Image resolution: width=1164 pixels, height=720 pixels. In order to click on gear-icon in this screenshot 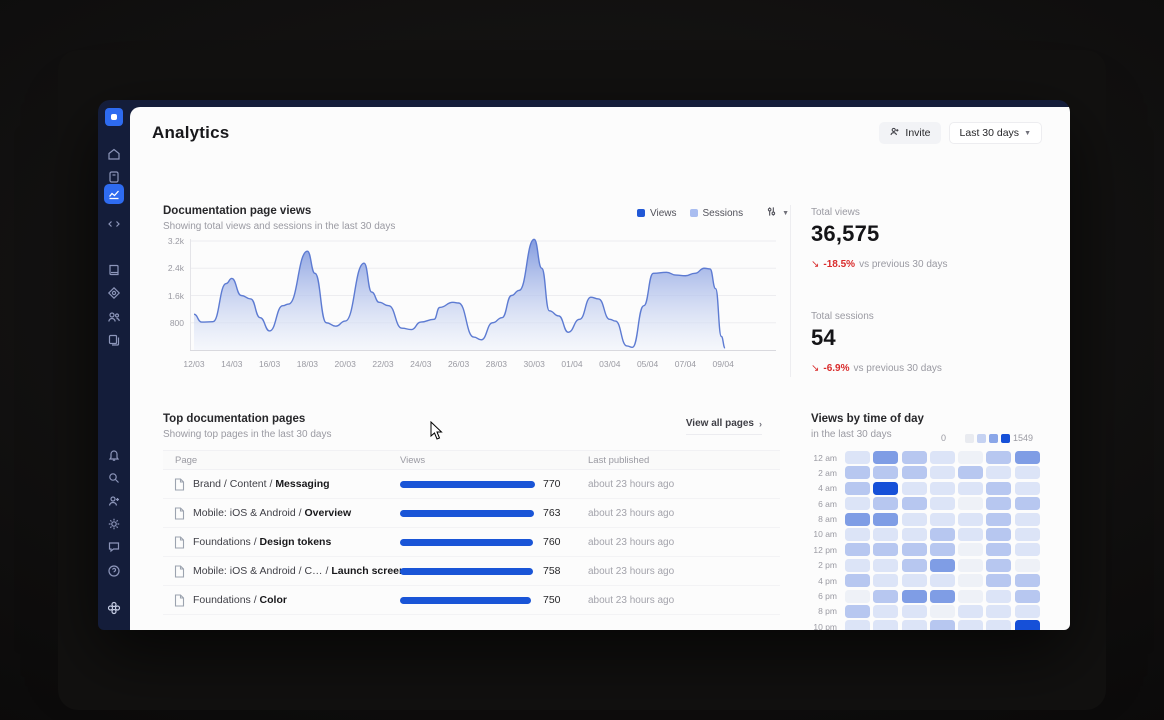, I will do `click(114, 524)`.